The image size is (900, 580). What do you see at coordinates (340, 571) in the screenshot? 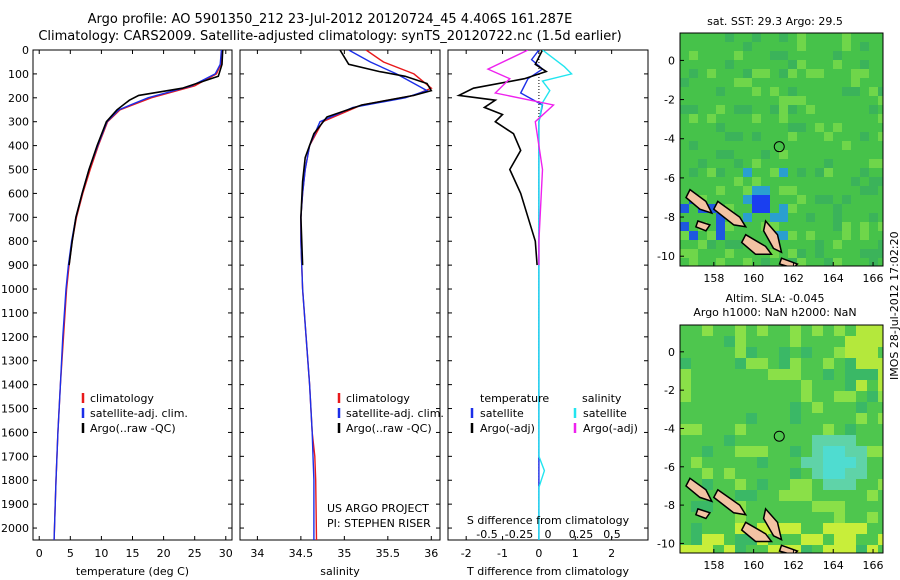
I see `x-axis-label: salinity` at bounding box center [340, 571].